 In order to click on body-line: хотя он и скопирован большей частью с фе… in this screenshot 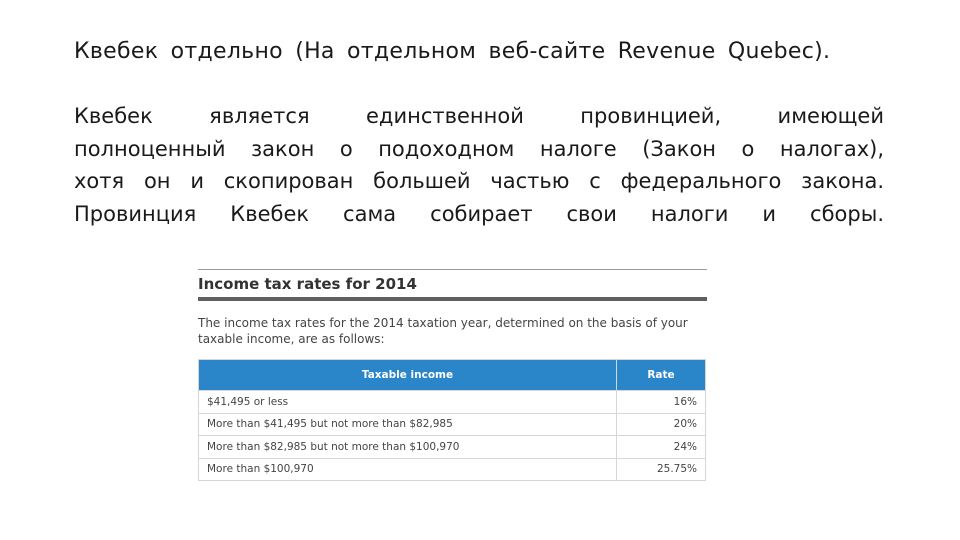, I will do `click(479, 181)`.